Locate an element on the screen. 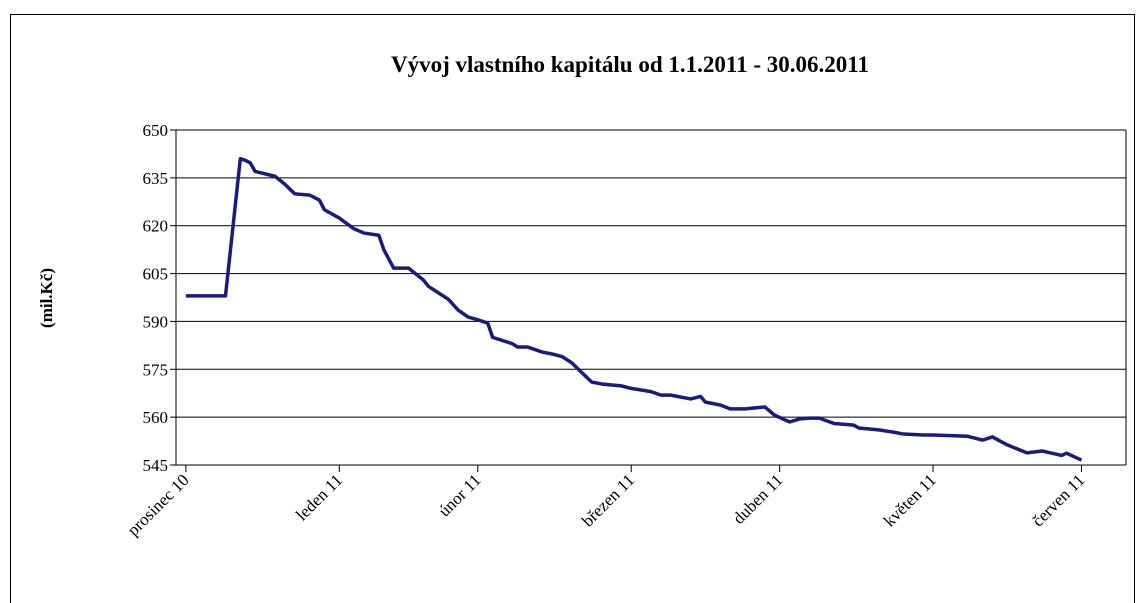 Image resolution: width=1136 pixels, height=603 pixels. x-tick-label: duben 11 is located at coordinates (757, 498).